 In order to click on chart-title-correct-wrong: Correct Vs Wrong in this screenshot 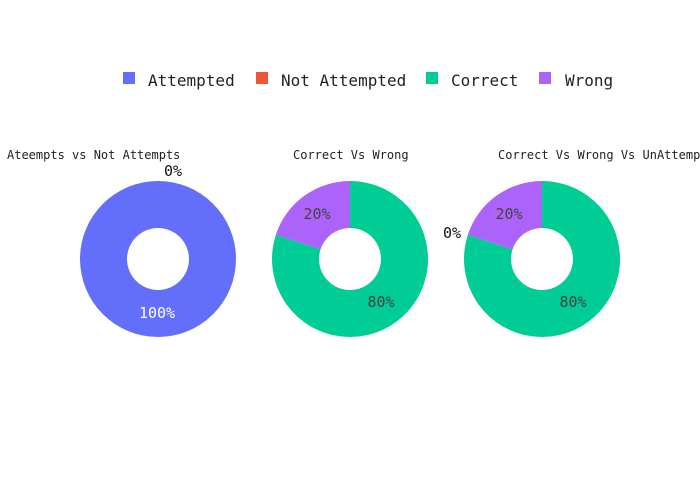, I will do `click(351, 155)`.